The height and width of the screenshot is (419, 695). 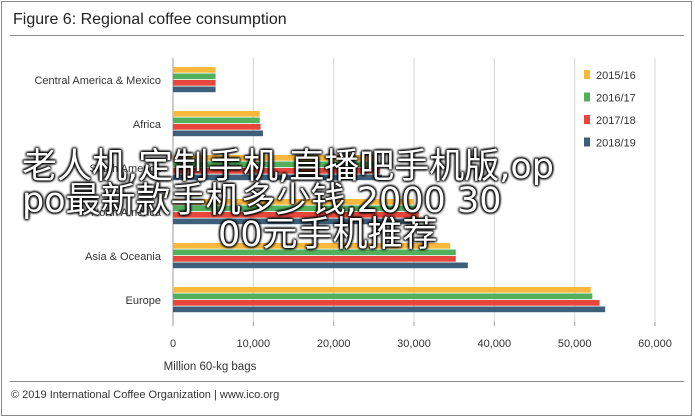 I want to click on category-label: Asia & Oceania, so click(x=123, y=257).